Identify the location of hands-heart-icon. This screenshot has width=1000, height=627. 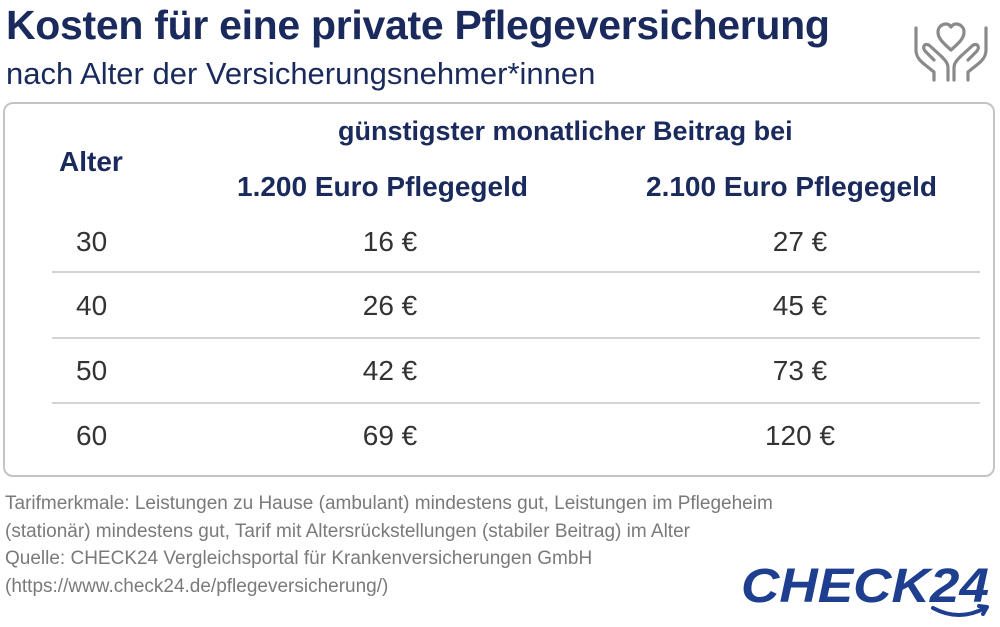
(951, 52).